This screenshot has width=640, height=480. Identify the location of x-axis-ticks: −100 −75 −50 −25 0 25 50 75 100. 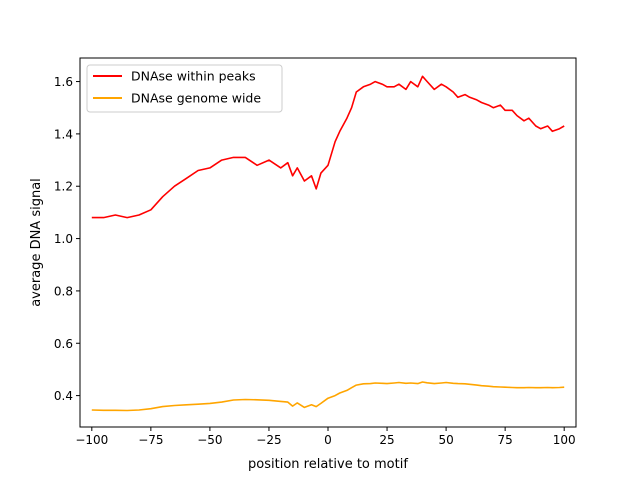
(325, 437).